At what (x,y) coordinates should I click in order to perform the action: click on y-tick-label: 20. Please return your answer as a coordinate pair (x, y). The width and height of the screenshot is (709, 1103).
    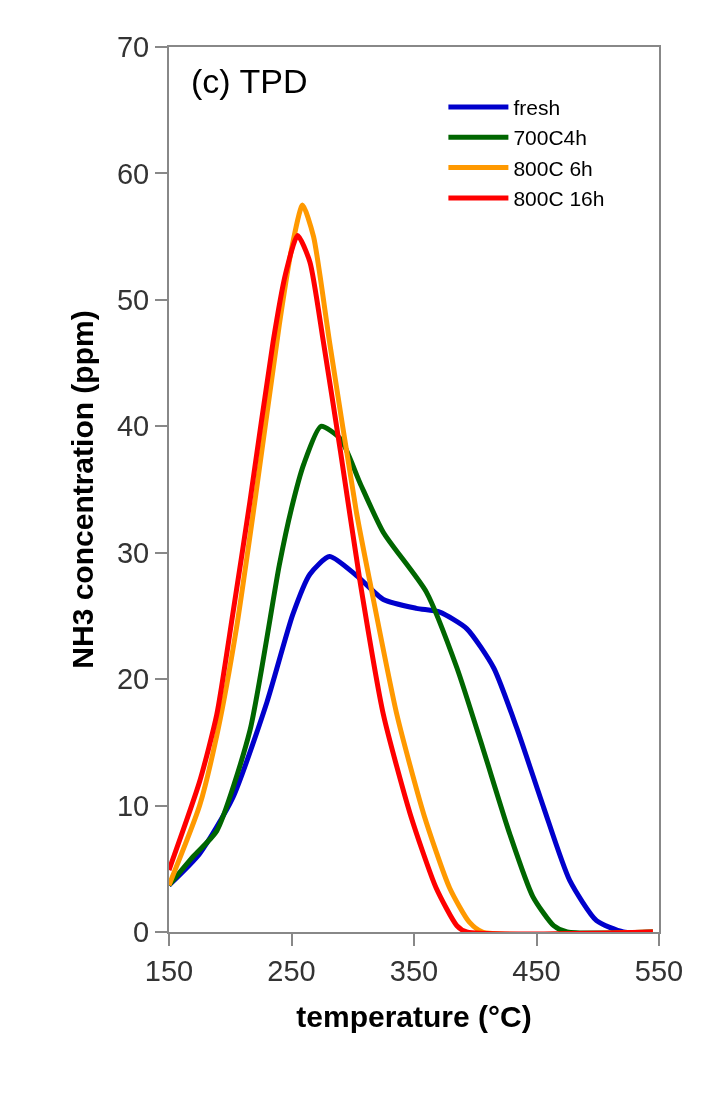
    Looking at the image, I should click on (133, 679).